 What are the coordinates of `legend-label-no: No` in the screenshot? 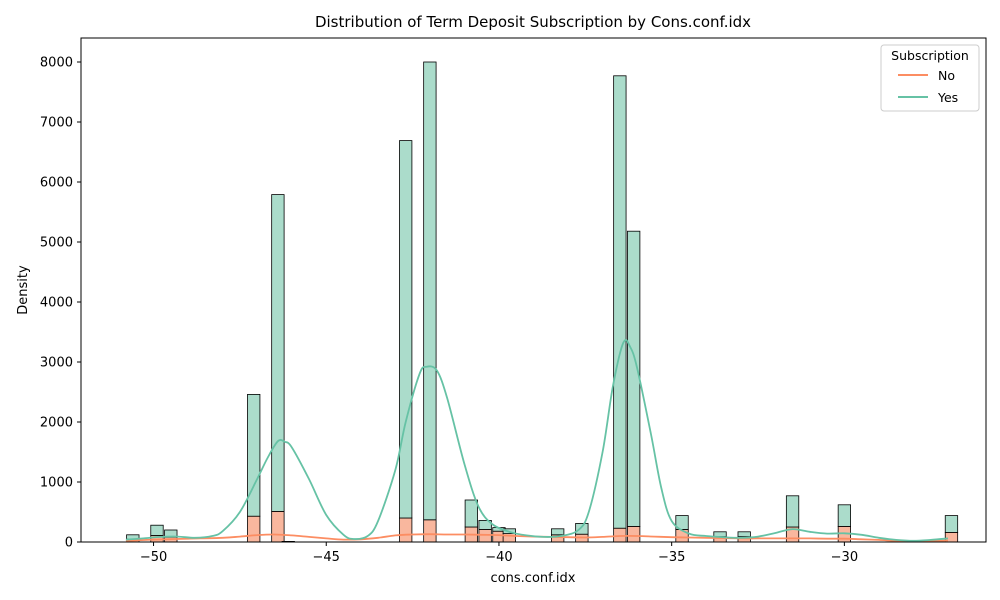 It's located at (946, 75).